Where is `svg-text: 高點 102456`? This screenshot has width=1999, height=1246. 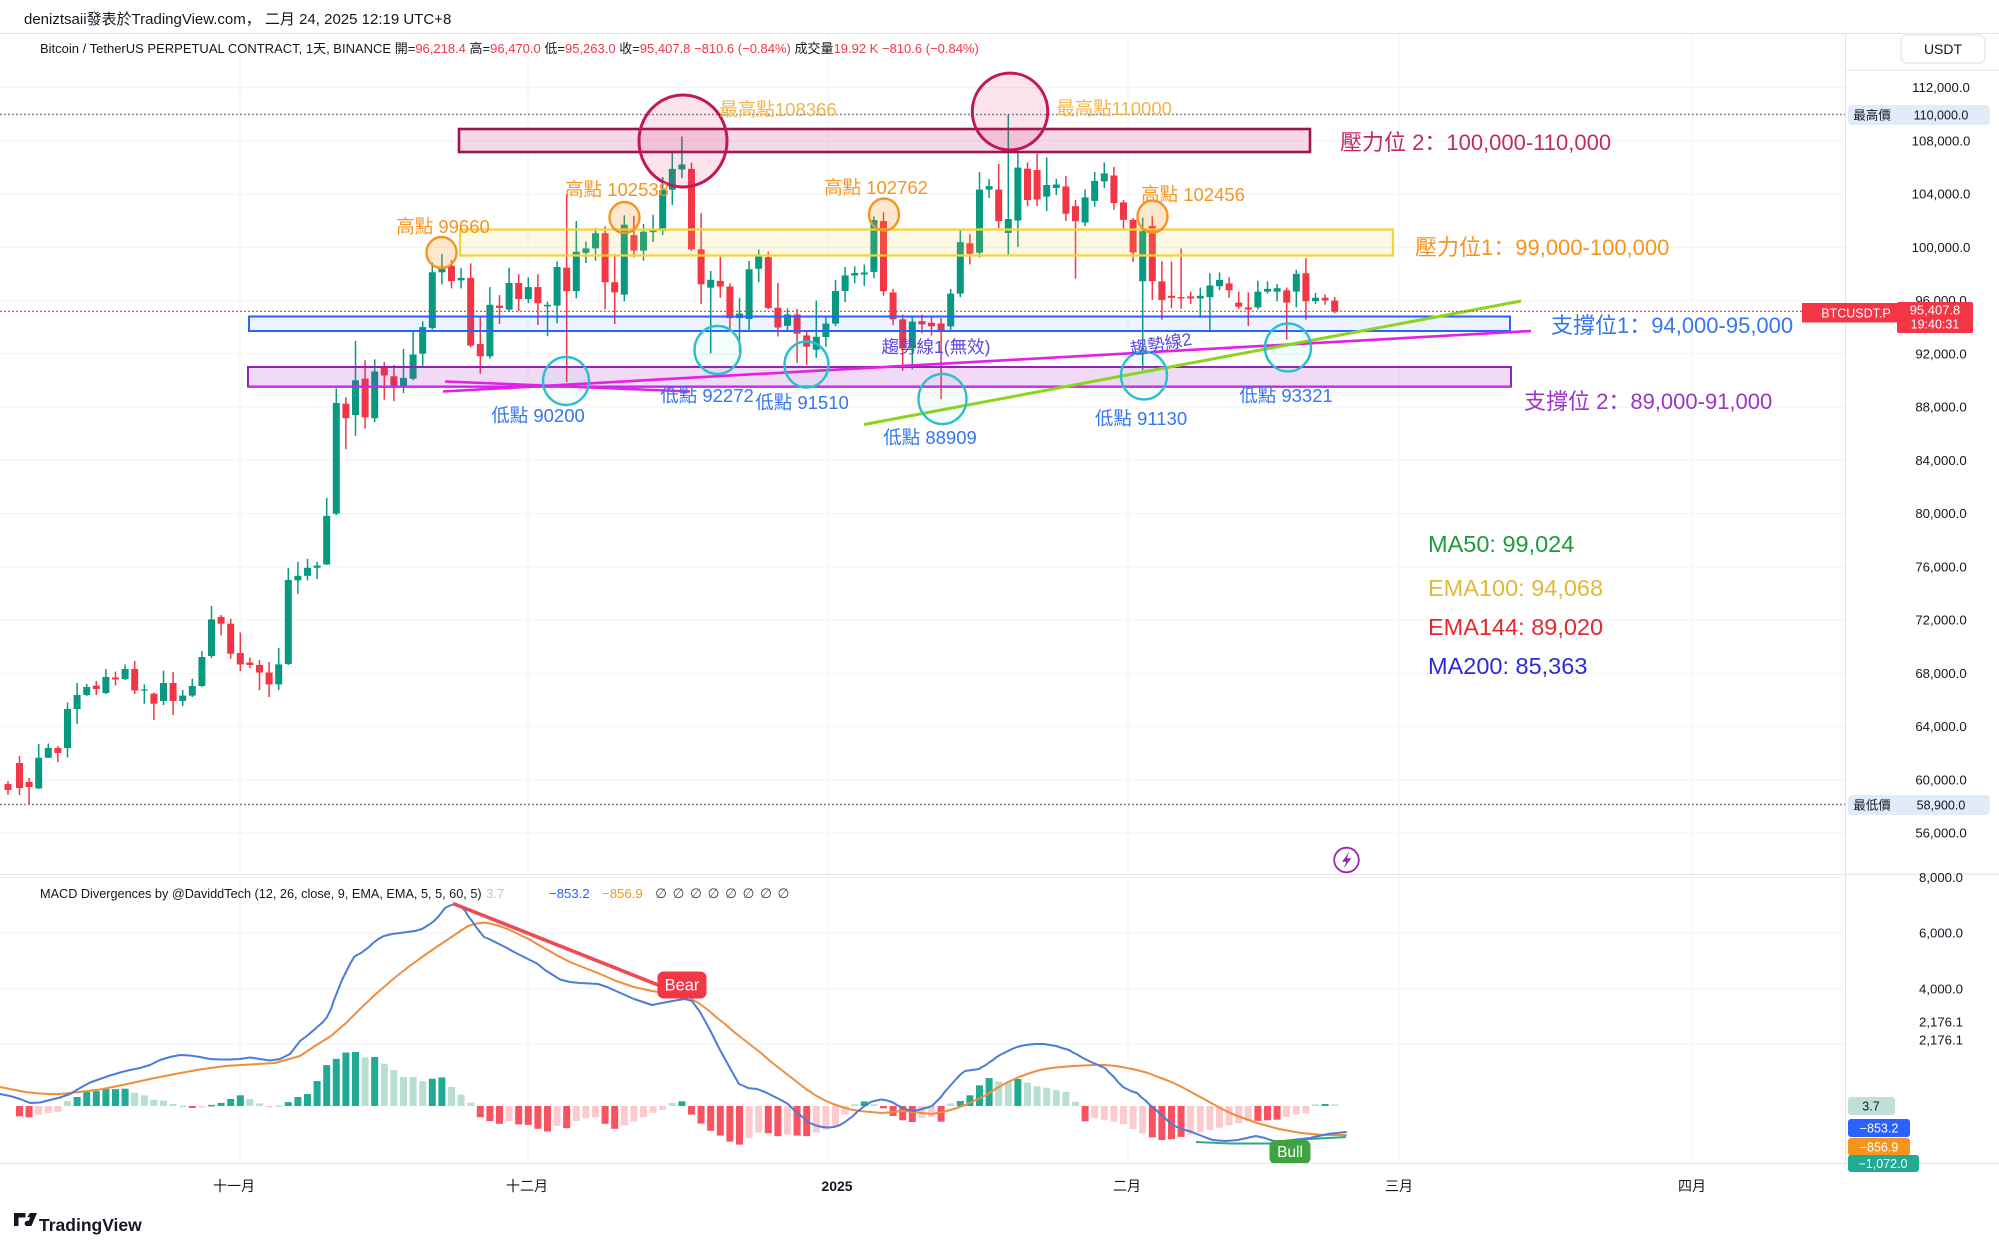 svg-text: 高點 102456 is located at coordinates (1193, 194).